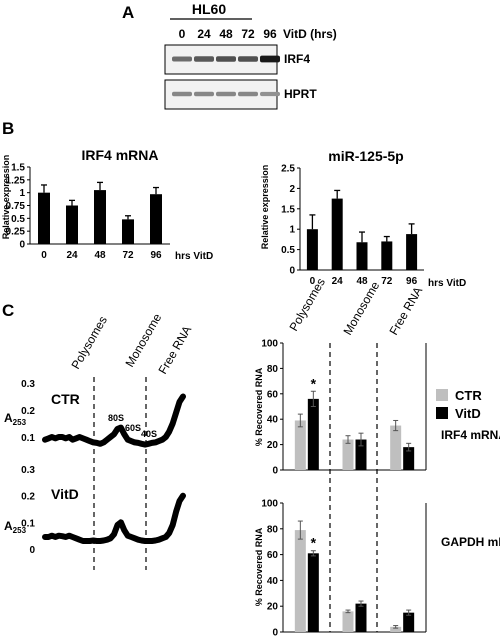 The image size is (500, 638). Describe the element at coordinates (28, 497) in the screenshot. I see `vitd-y-tick-label: 0.2` at that location.